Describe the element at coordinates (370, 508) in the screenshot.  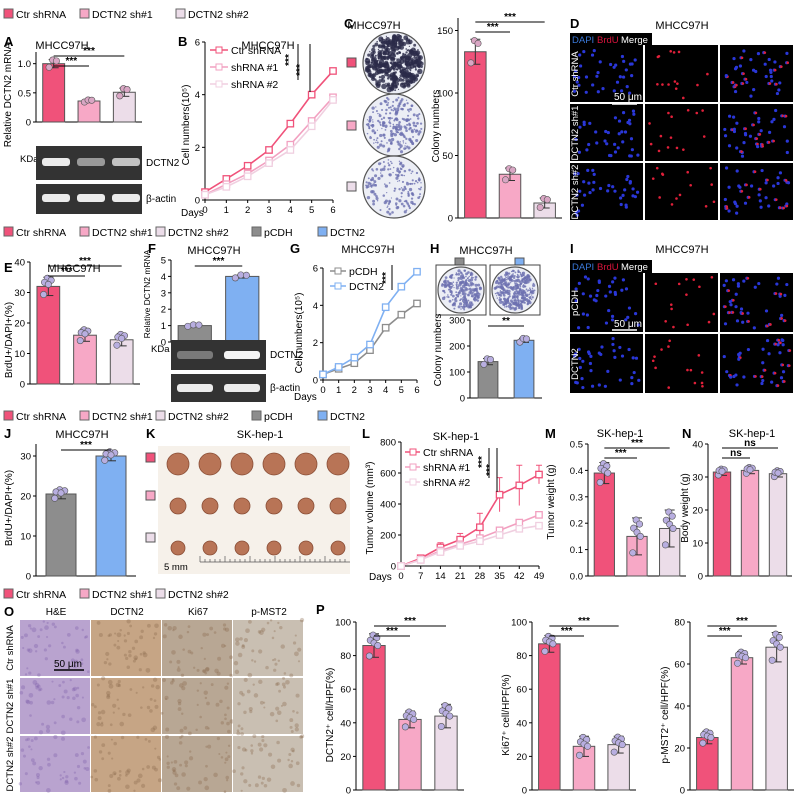
I see `y-axis-label: Tumor volume (mm³)` at that location.